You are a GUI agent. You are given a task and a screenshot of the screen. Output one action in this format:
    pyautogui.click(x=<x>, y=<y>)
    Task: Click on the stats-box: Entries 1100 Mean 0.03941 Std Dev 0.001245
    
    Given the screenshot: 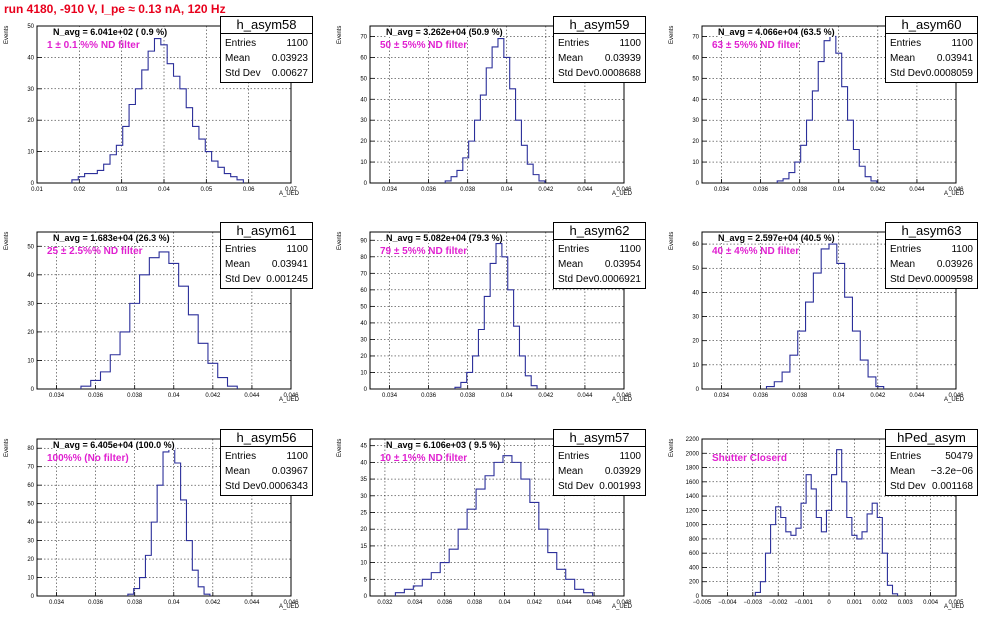 What is the action you would take?
    pyautogui.click(x=266, y=264)
    